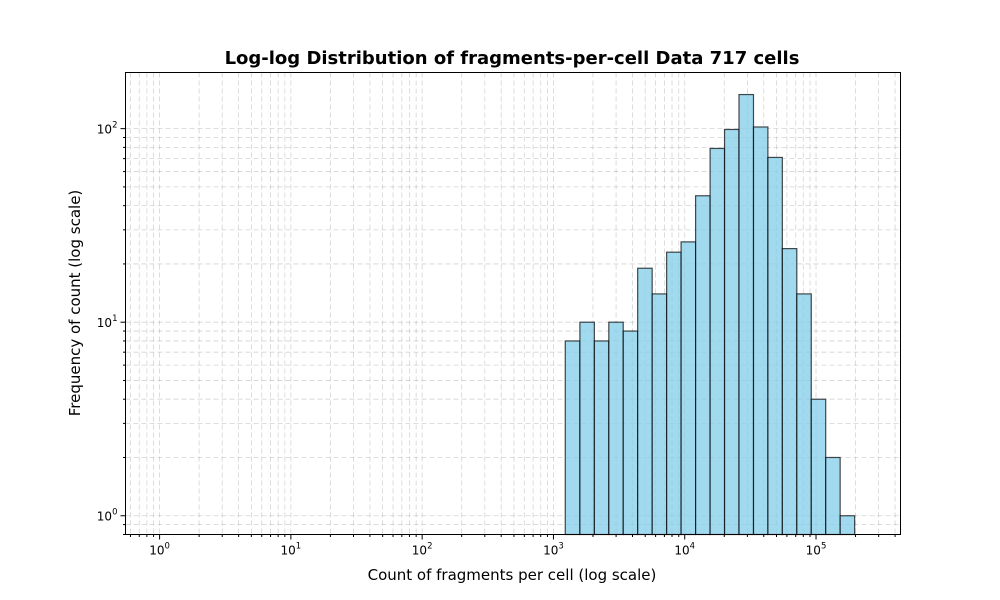 The height and width of the screenshot is (600, 1000). What do you see at coordinates (684, 550) in the screenshot?
I see `x-tick-label: 10⁴` at bounding box center [684, 550].